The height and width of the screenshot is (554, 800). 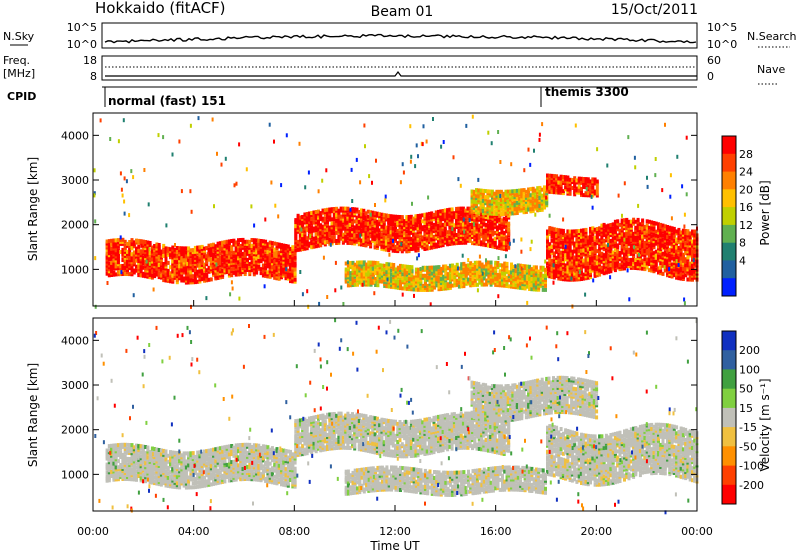 What do you see at coordinates (400, 38) in the screenshot?
I see `nsky-trace` at bounding box center [400, 38].